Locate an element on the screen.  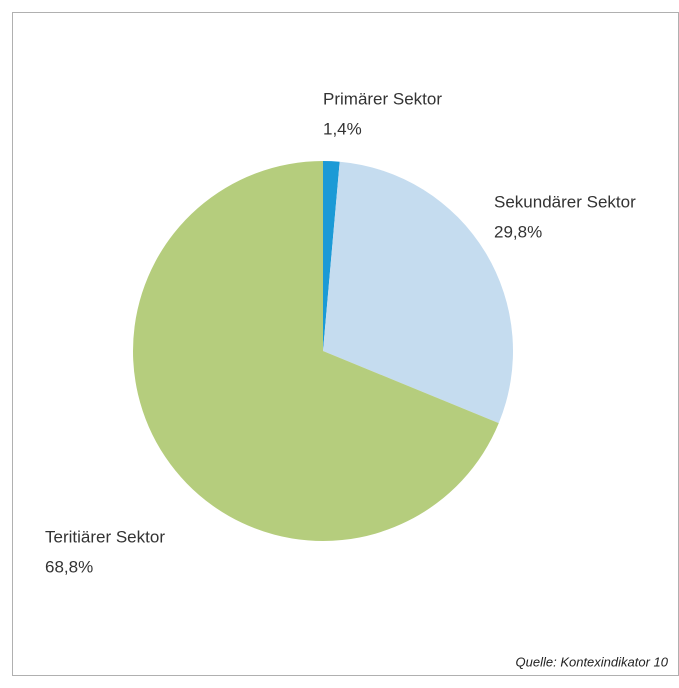
slice-value-label: 29,8% is located at coordinates (518, 231).